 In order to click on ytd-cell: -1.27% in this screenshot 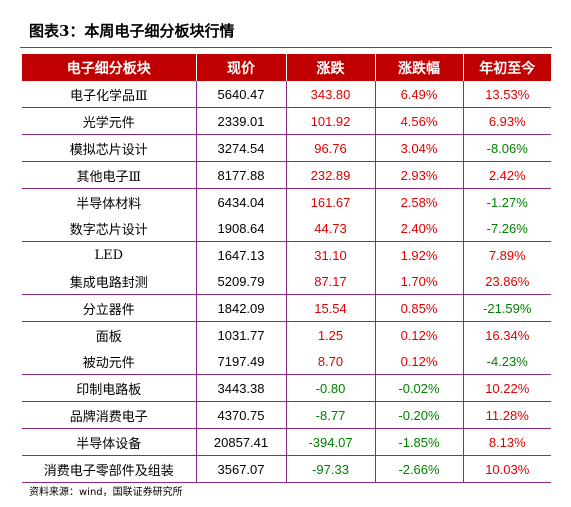, I will do `click(507, 202)`.